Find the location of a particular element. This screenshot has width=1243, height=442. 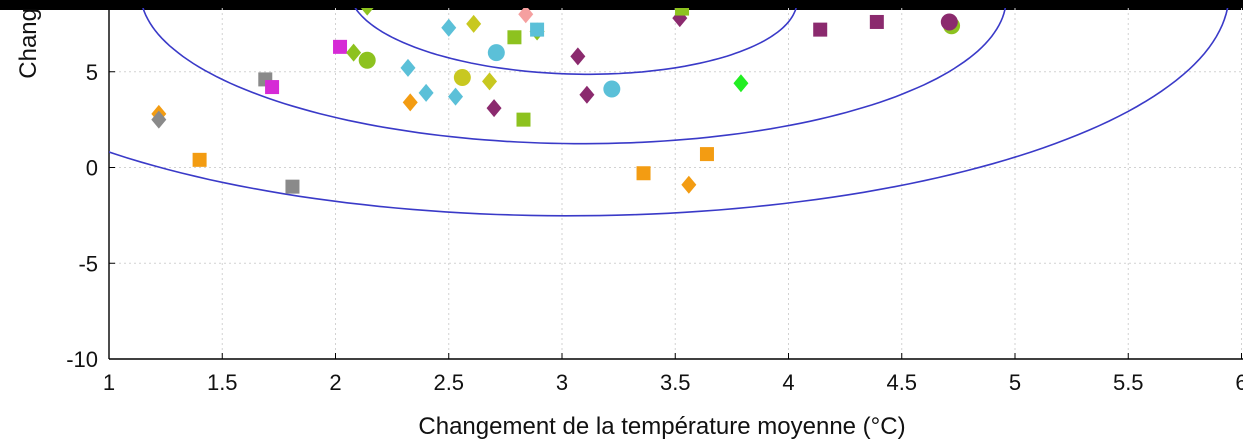

x-tick-label: 1 is located at coordinates (109, 382).